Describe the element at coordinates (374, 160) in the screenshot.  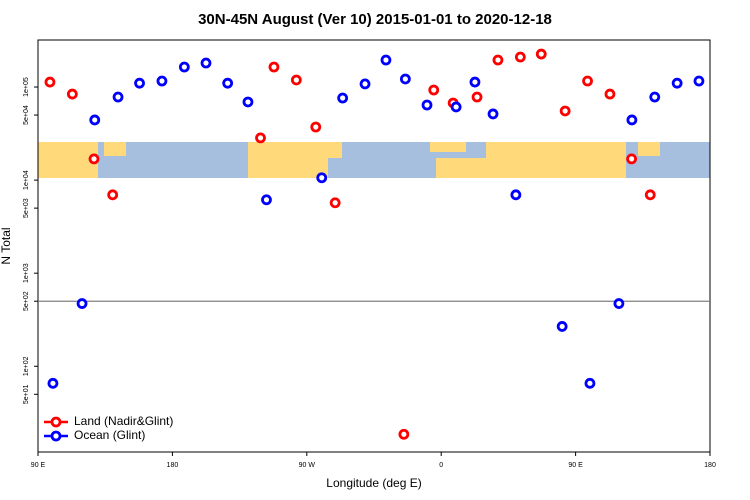
I see `map-band` at that location.